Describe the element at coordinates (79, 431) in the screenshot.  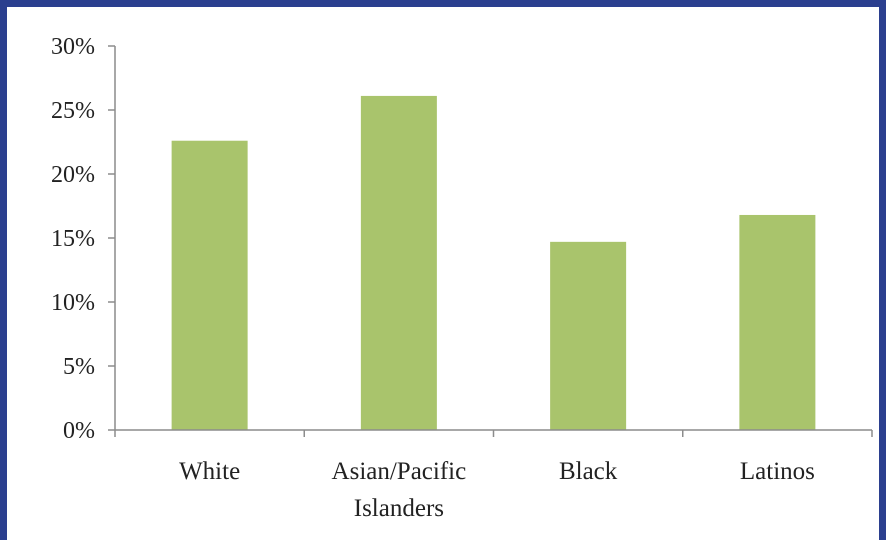
I see `y-tick-label: 0%` at that location.